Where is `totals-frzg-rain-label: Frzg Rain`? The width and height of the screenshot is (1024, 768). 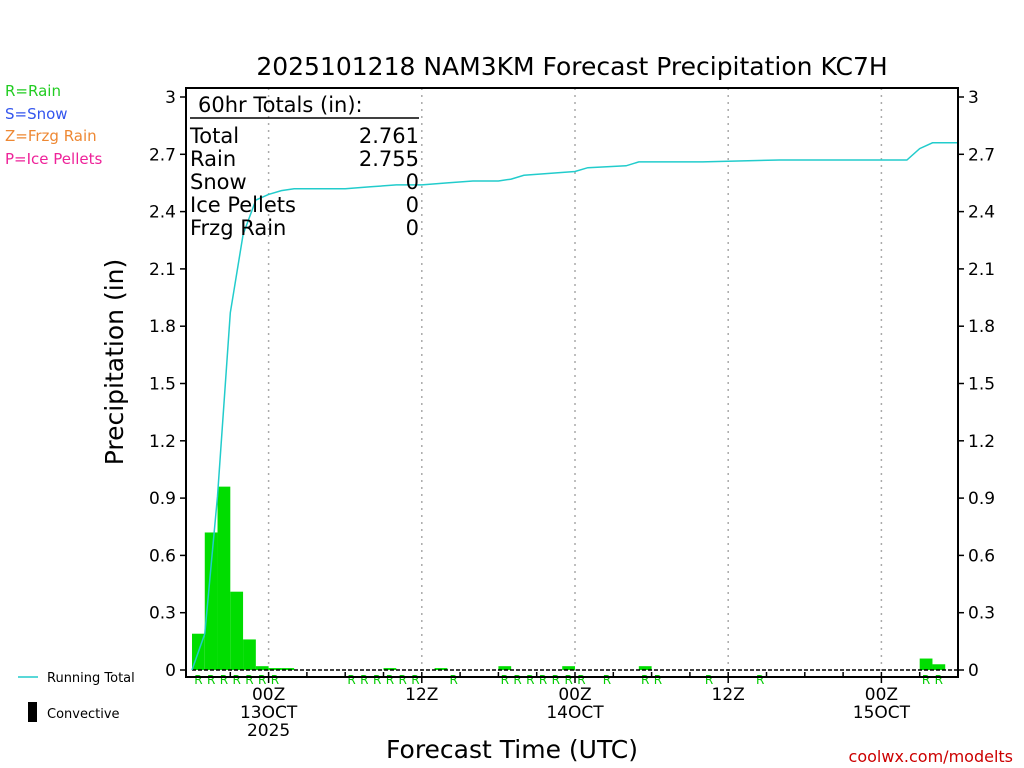 totals-frzg-rain-label: Frzg Rain is located at coordinates (238, 228).